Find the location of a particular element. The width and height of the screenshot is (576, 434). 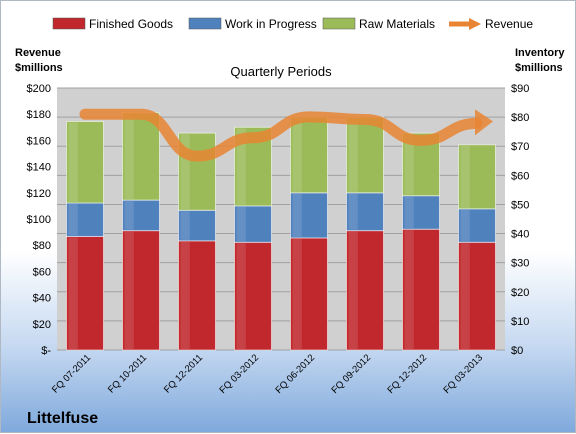

right-tick-label: $10 is located at coordinates (520, 322).